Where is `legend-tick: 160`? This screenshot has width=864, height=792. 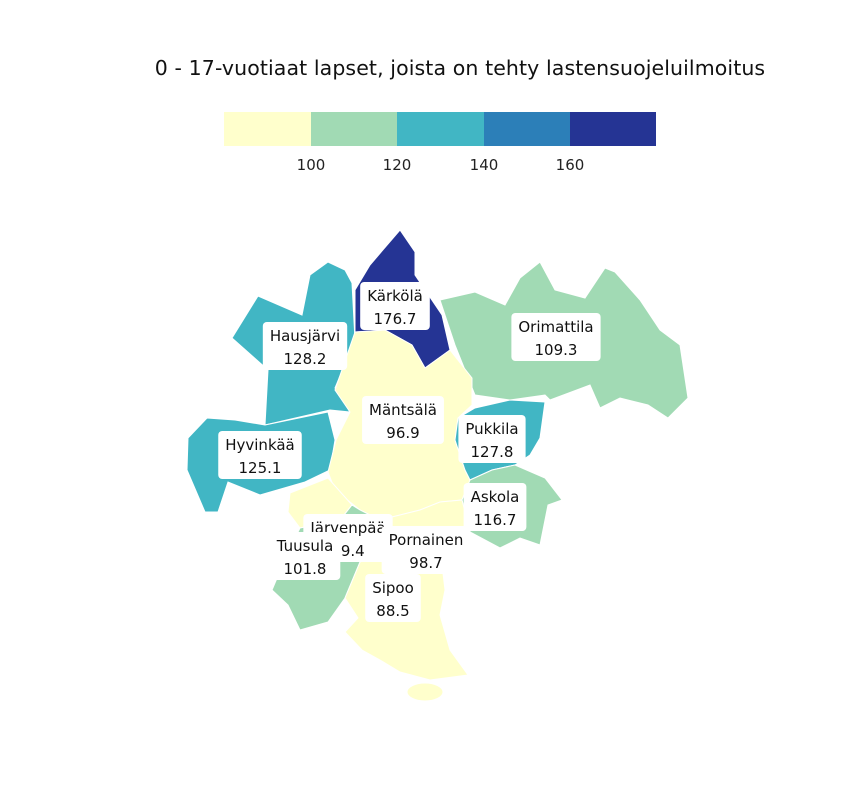
legend-tick: 160 is located at coordinates (570, 165).